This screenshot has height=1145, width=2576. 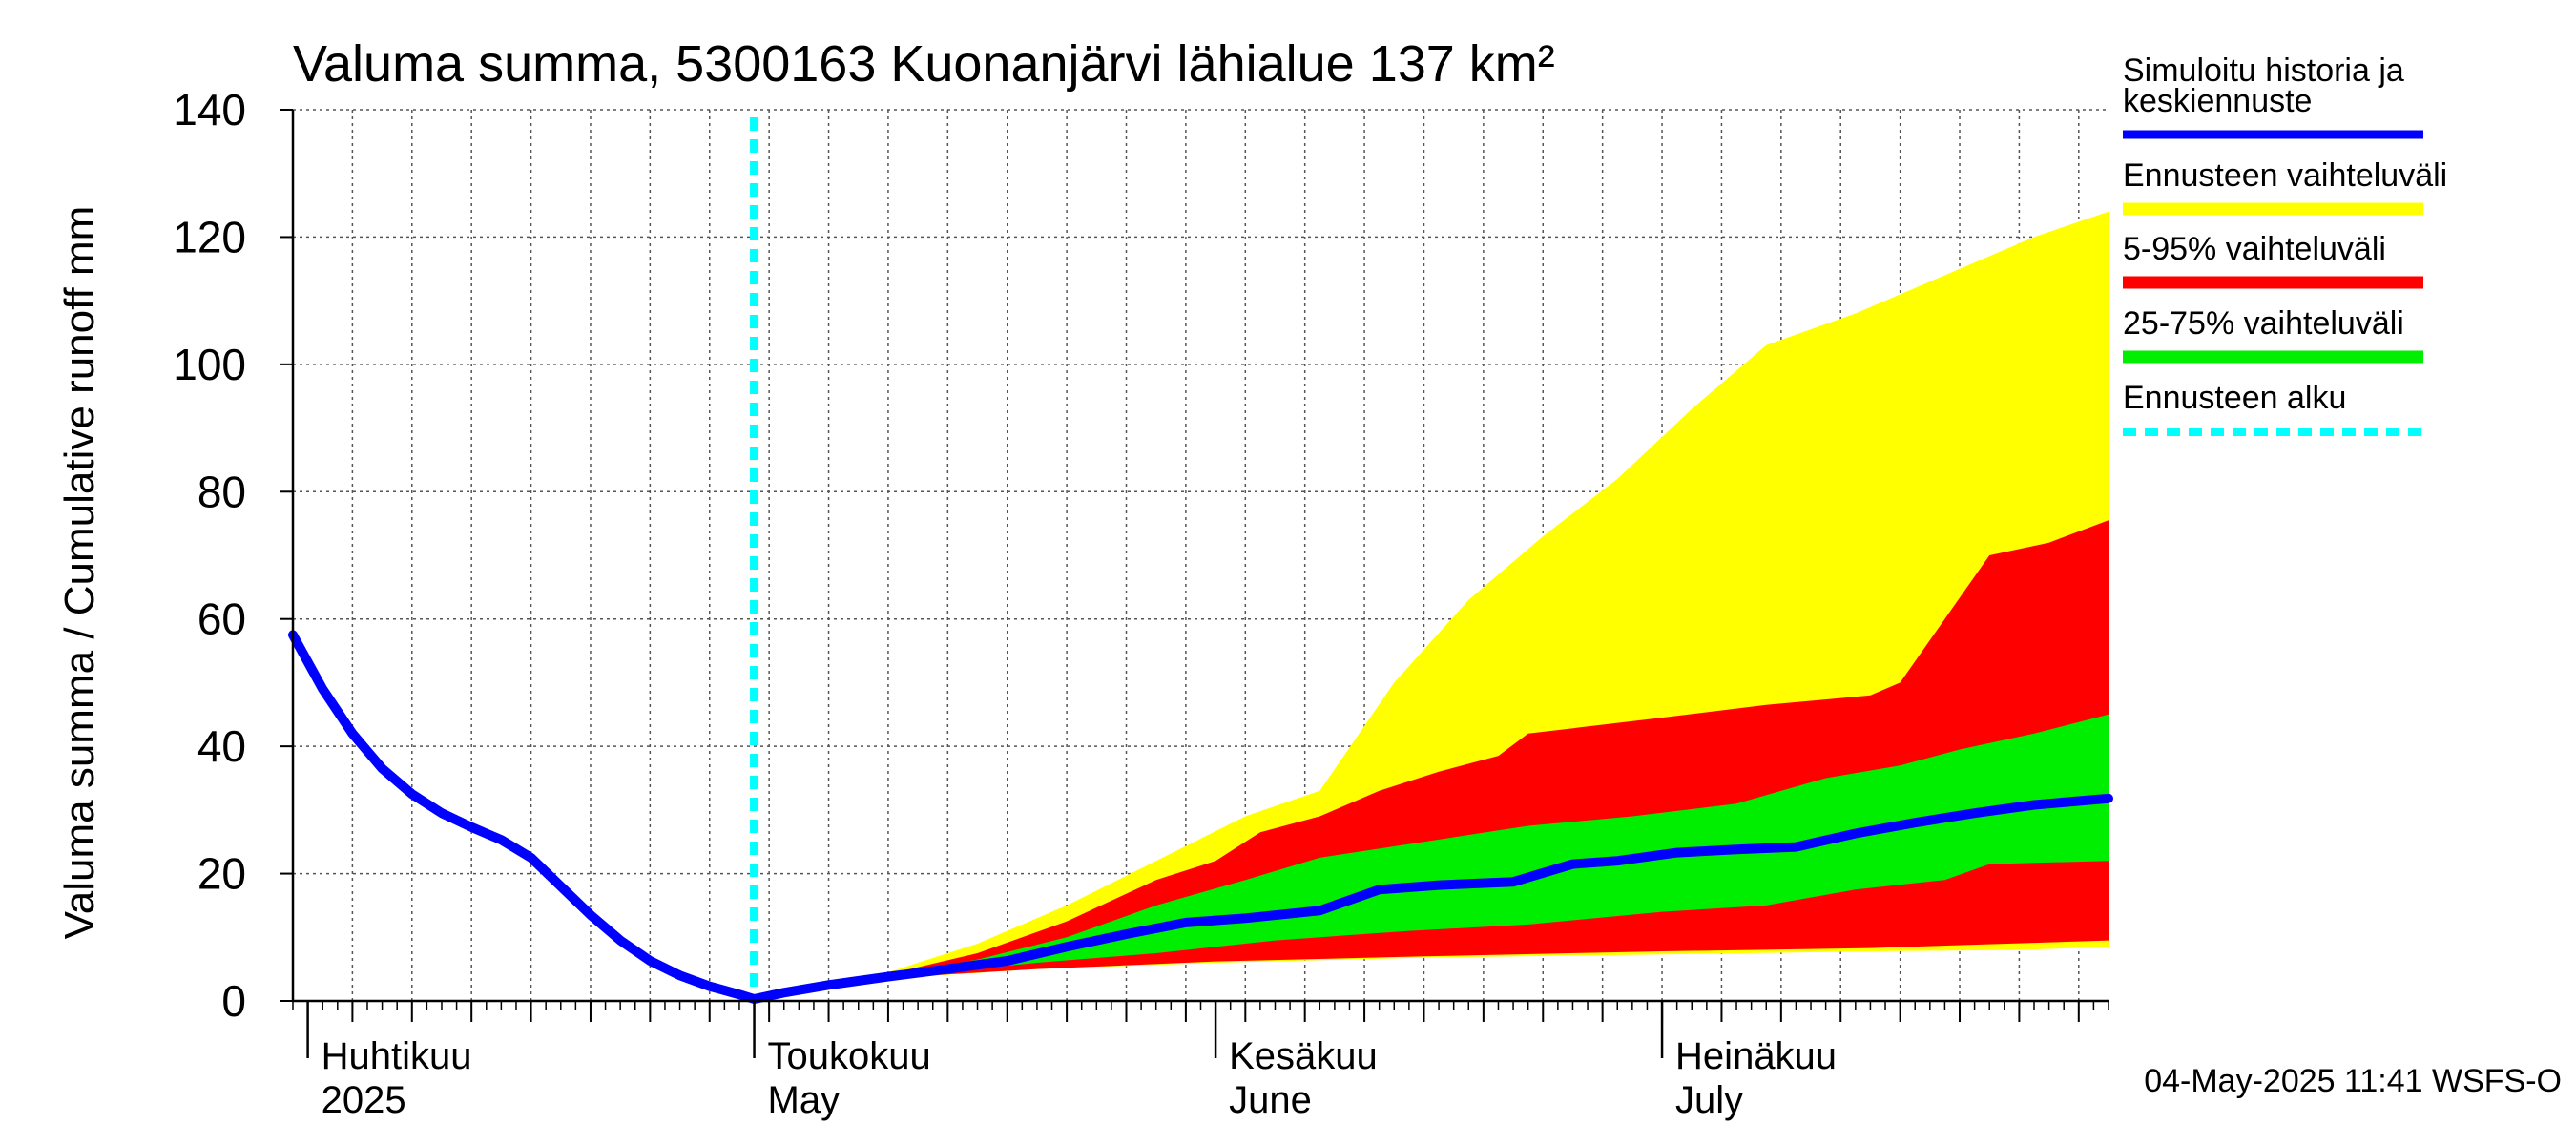 What do you see at coordinates (2254, 249) in the screenshot?
I see `legend-label: 5-95% vaihteluväli` at bounding box center [2254, 249].